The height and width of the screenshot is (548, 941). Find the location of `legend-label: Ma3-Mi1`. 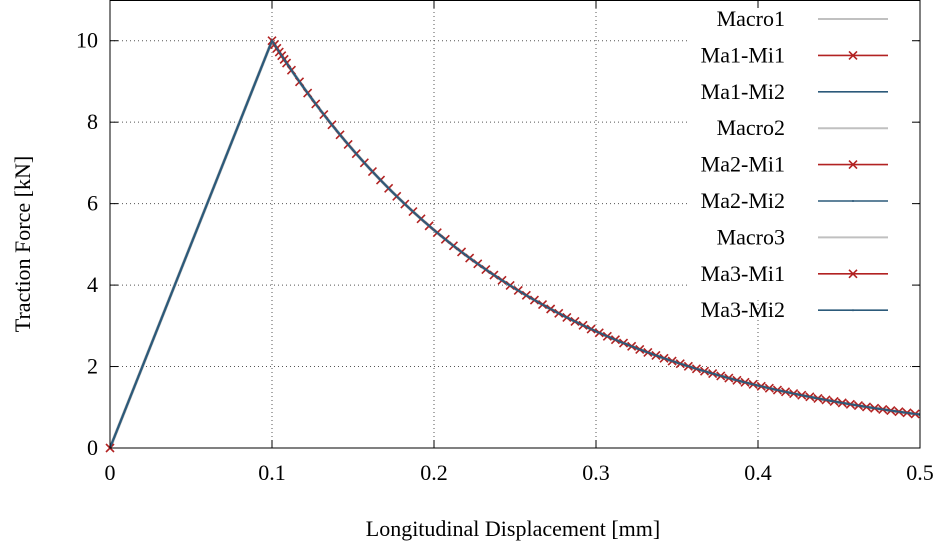

legend-label: Ma3-Mi1 is located at coordinates (743, 273).